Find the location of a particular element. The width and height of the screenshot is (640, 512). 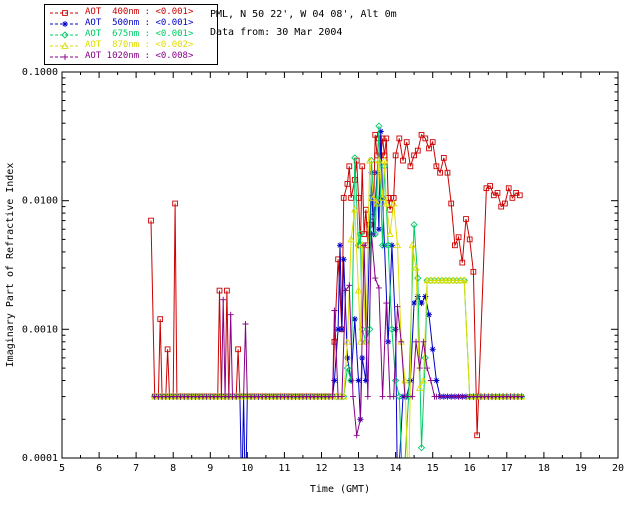

legend-label-870nm: AOT 870nm : <0.002> is located at coordinates (139, 45).